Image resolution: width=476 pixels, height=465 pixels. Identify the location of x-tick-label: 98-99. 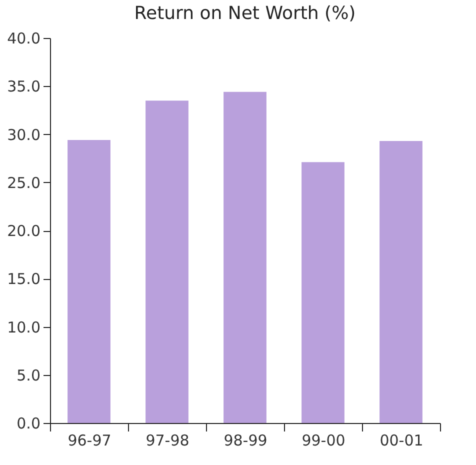
(246, 441).